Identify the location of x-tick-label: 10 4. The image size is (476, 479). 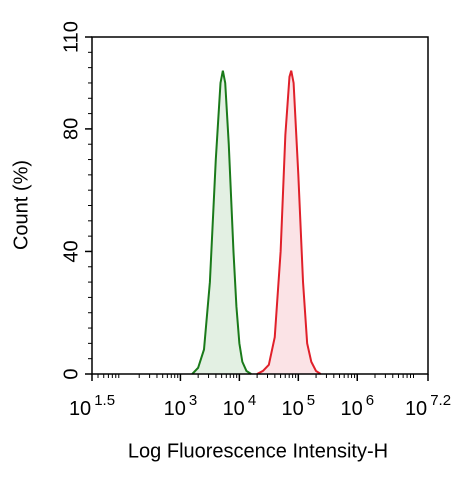
(240, 406).